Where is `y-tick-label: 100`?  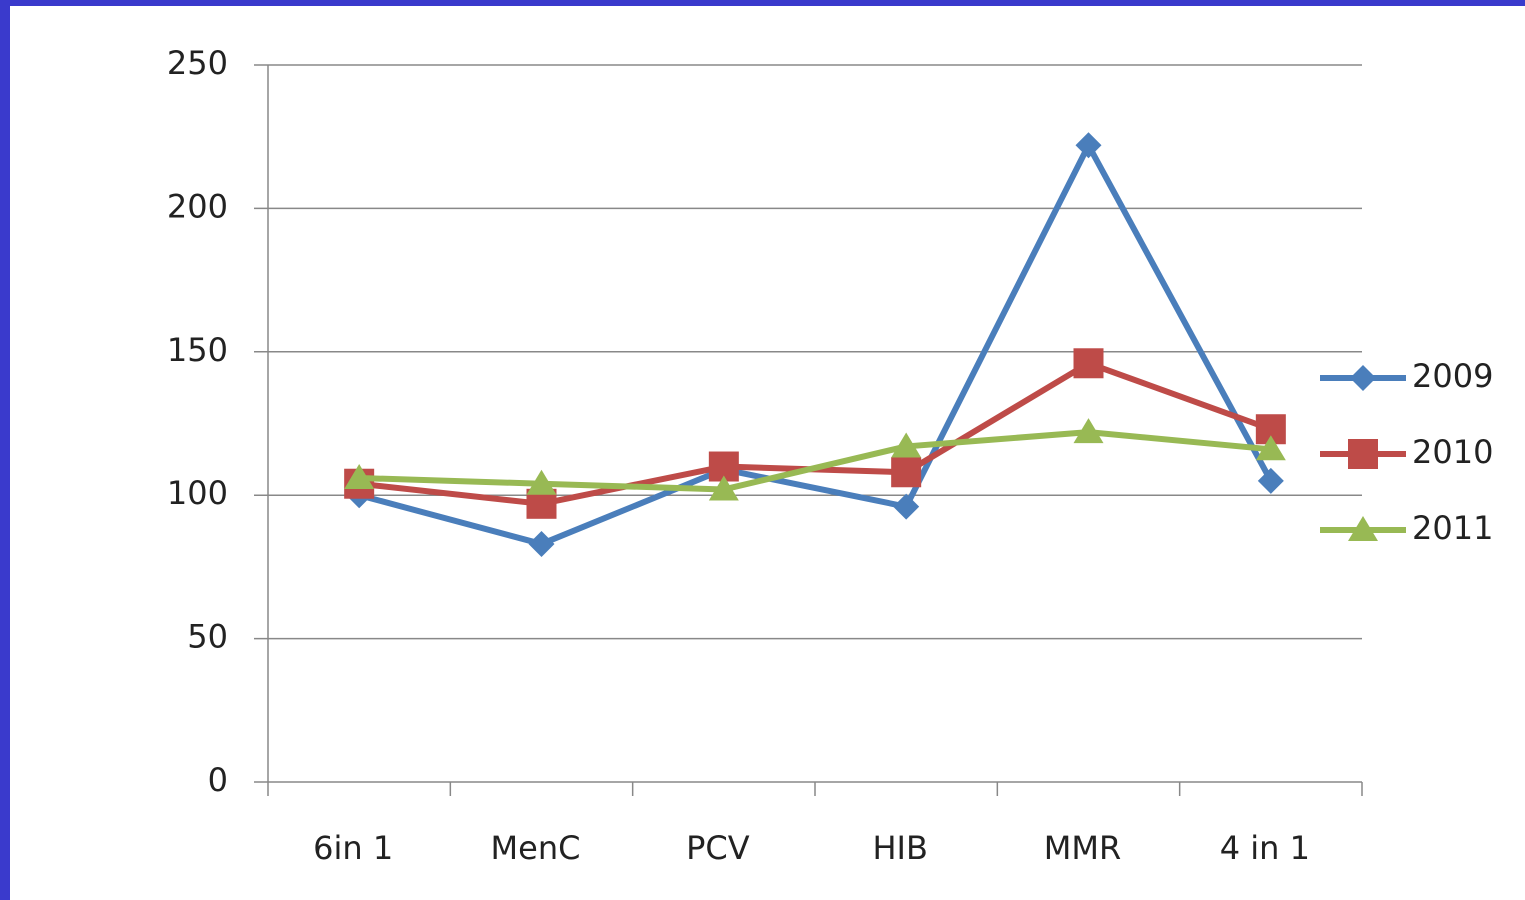
y-tick-label: 100 is located at coordinates (197, 493).